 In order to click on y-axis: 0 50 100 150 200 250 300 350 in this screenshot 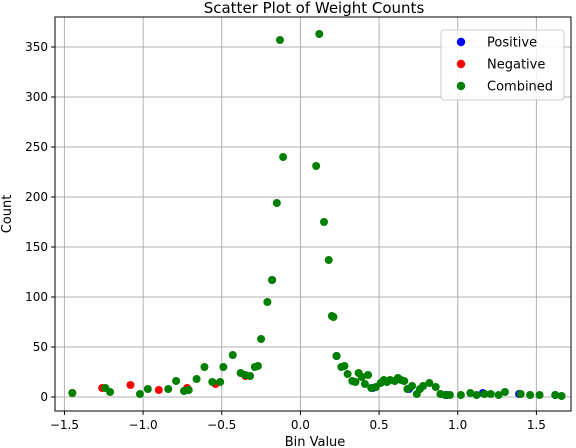, I will do `click(40, 222)`.